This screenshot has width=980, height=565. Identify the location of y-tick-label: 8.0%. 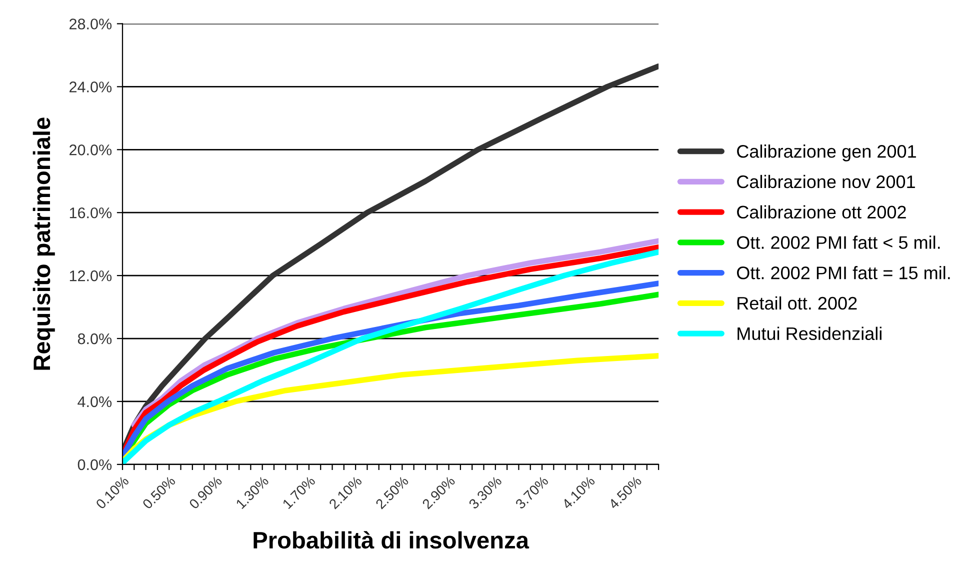
(95, 338).